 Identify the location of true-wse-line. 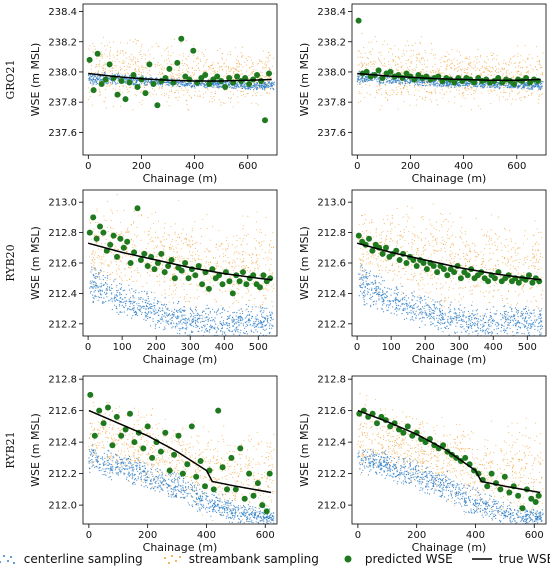
(449, 77).